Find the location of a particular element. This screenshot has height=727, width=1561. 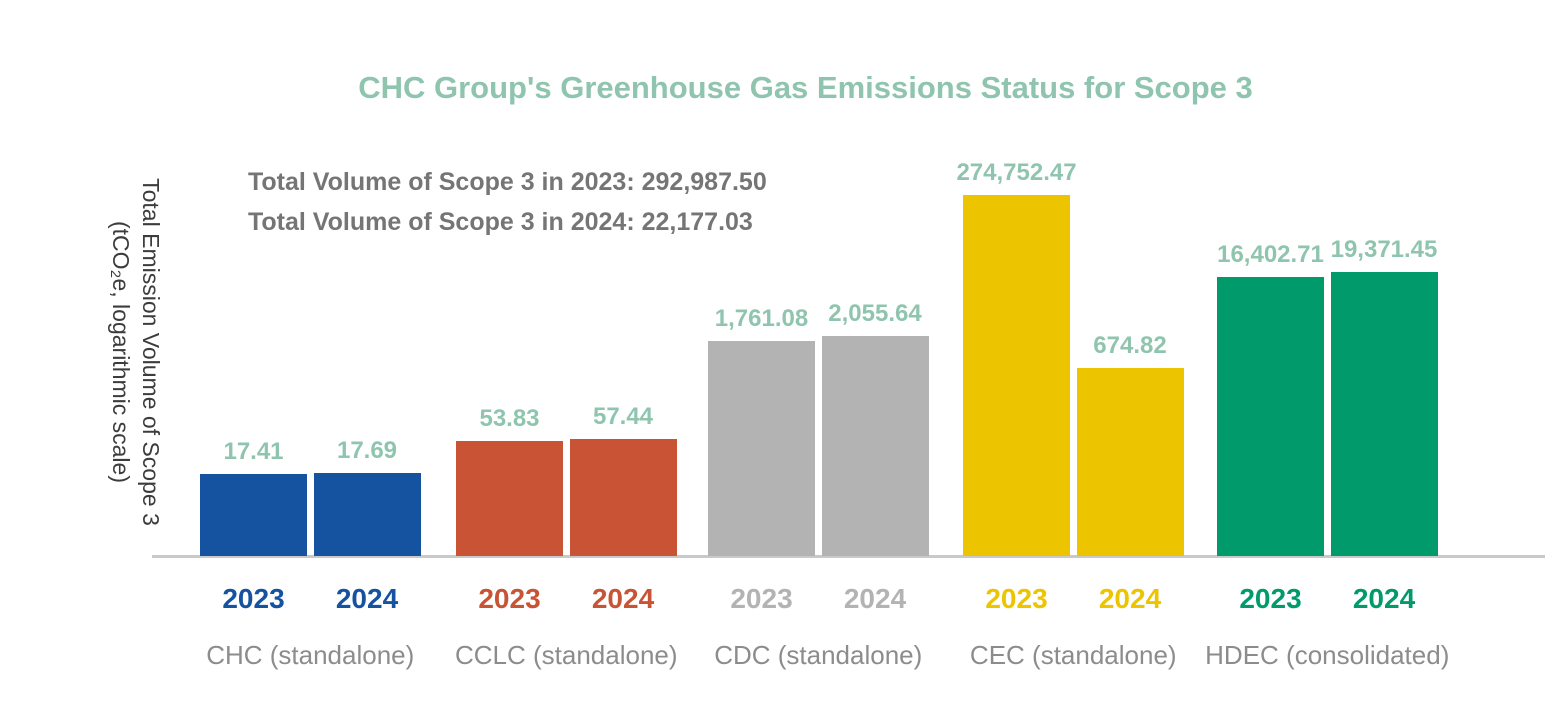

year-label-hdec-2024: 2024 is located at coordinates (1384, 598).